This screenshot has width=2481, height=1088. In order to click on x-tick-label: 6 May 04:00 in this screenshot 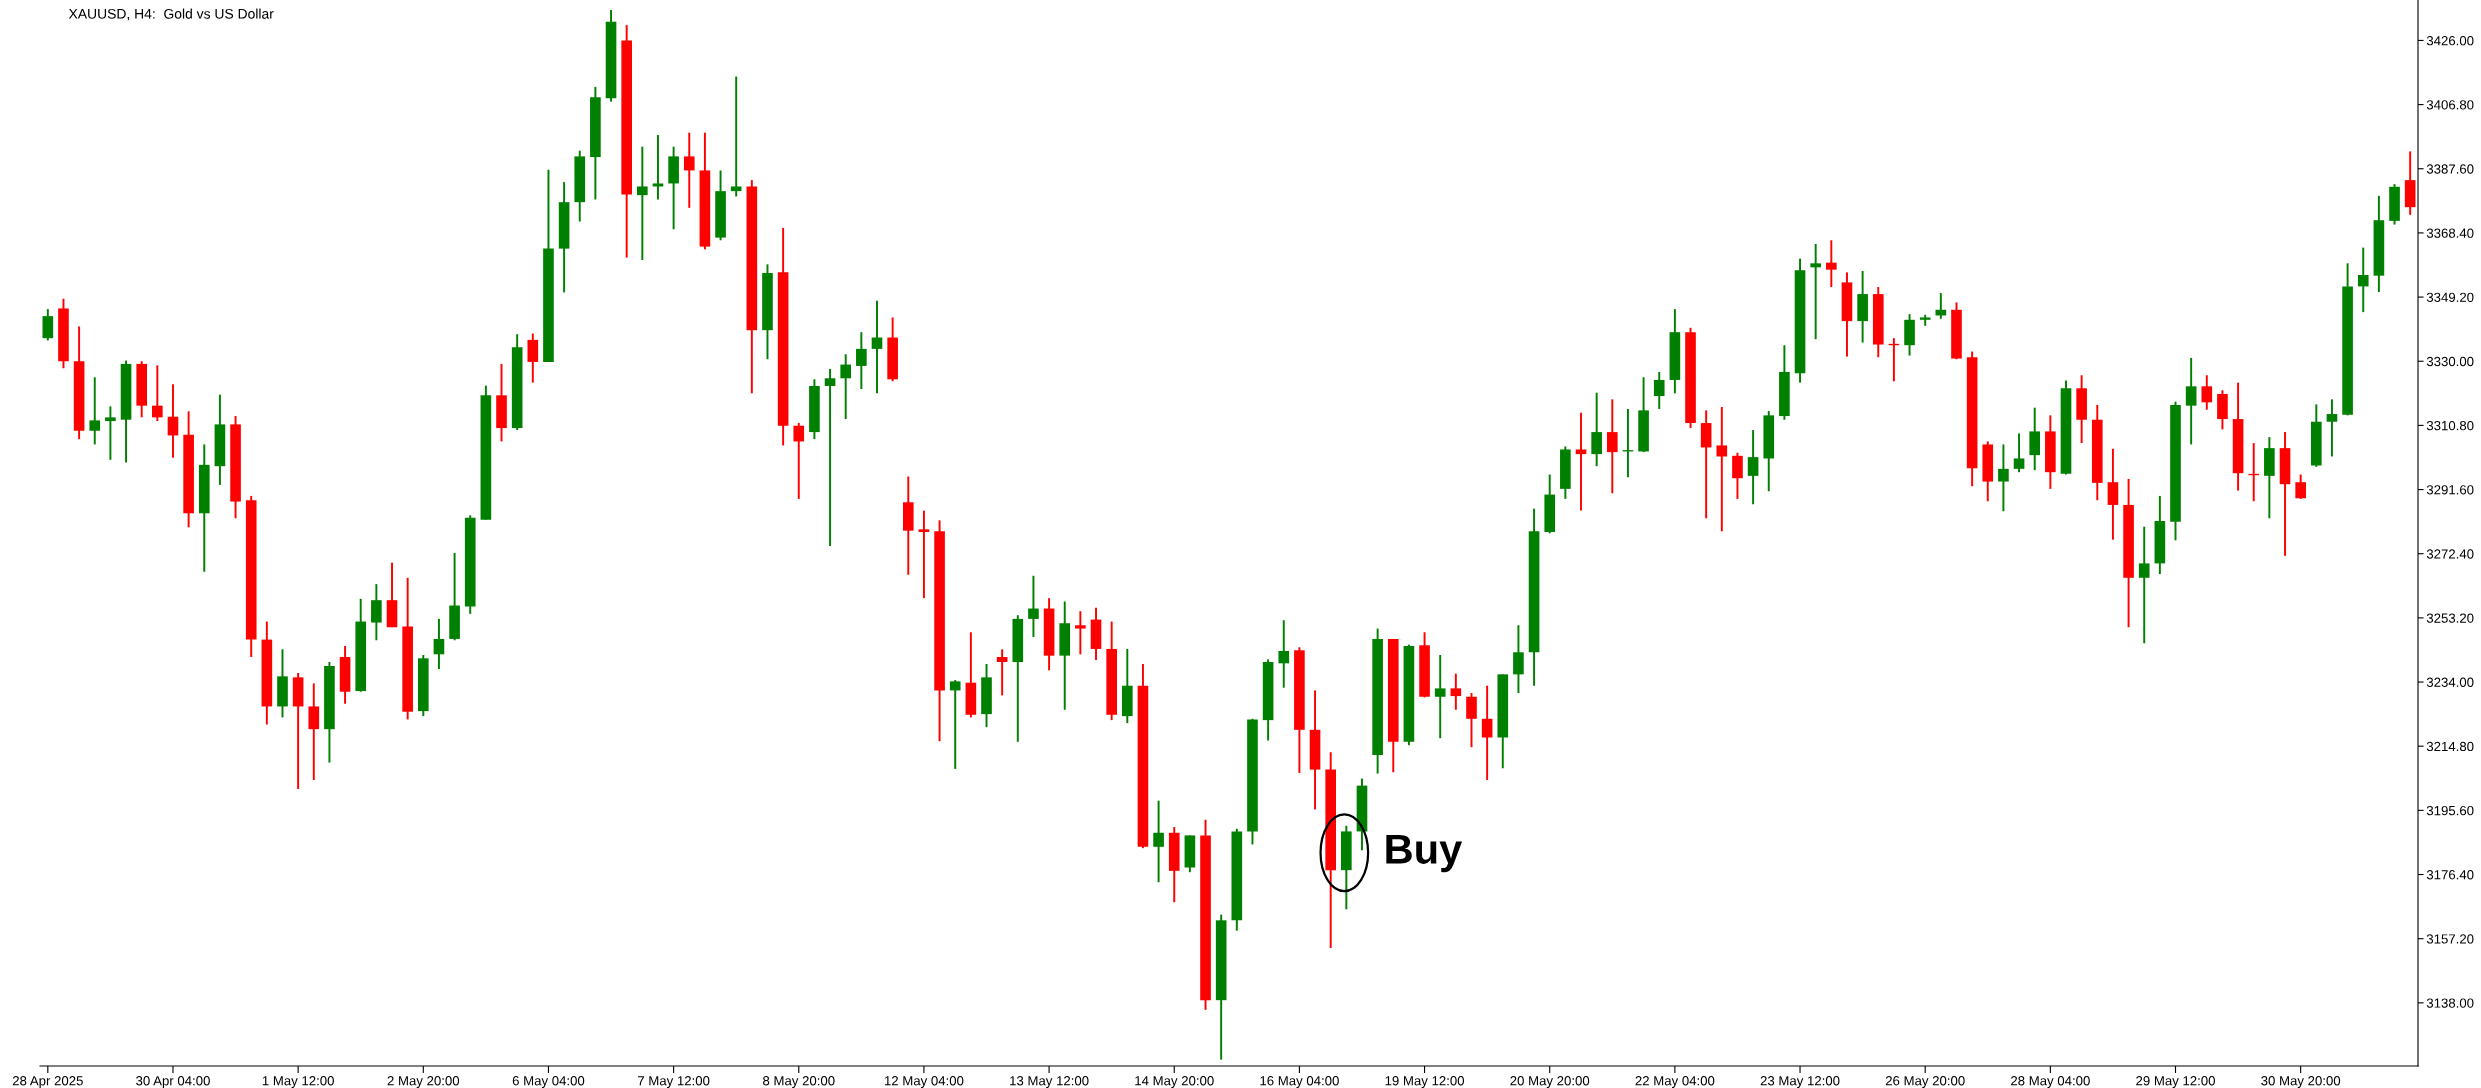, I will do `click(548, 1082)`.